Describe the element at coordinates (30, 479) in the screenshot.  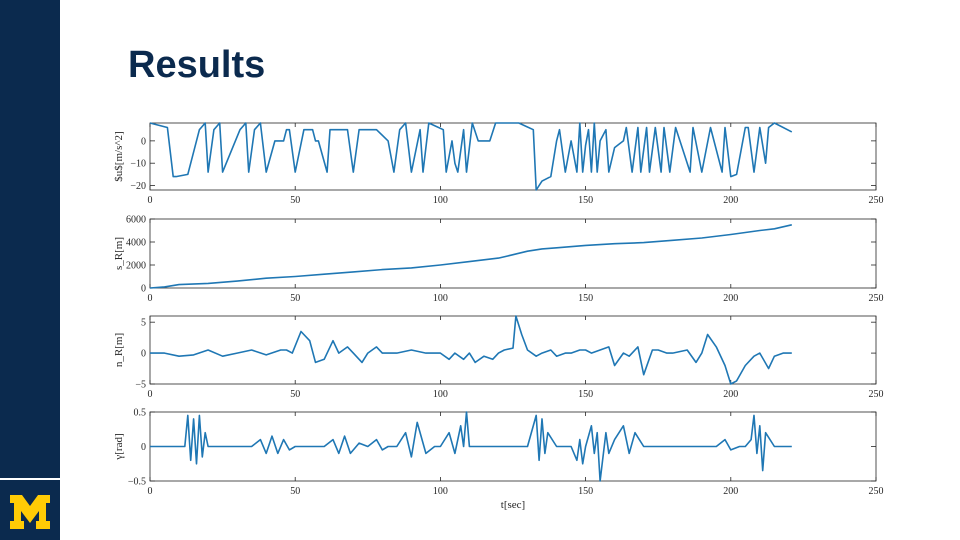
I see `sidebar-separator` at that location.